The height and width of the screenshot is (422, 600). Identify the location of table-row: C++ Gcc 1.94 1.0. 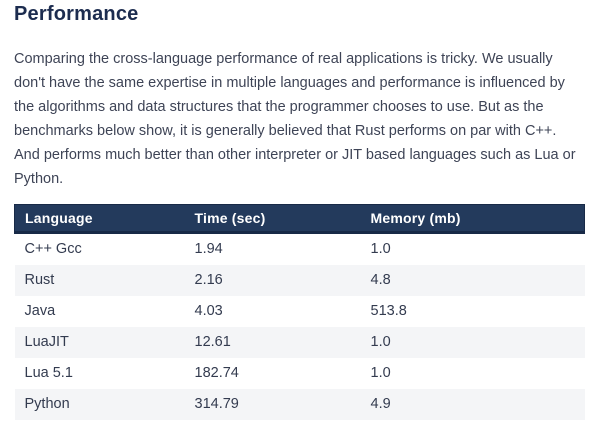
(299, 248).